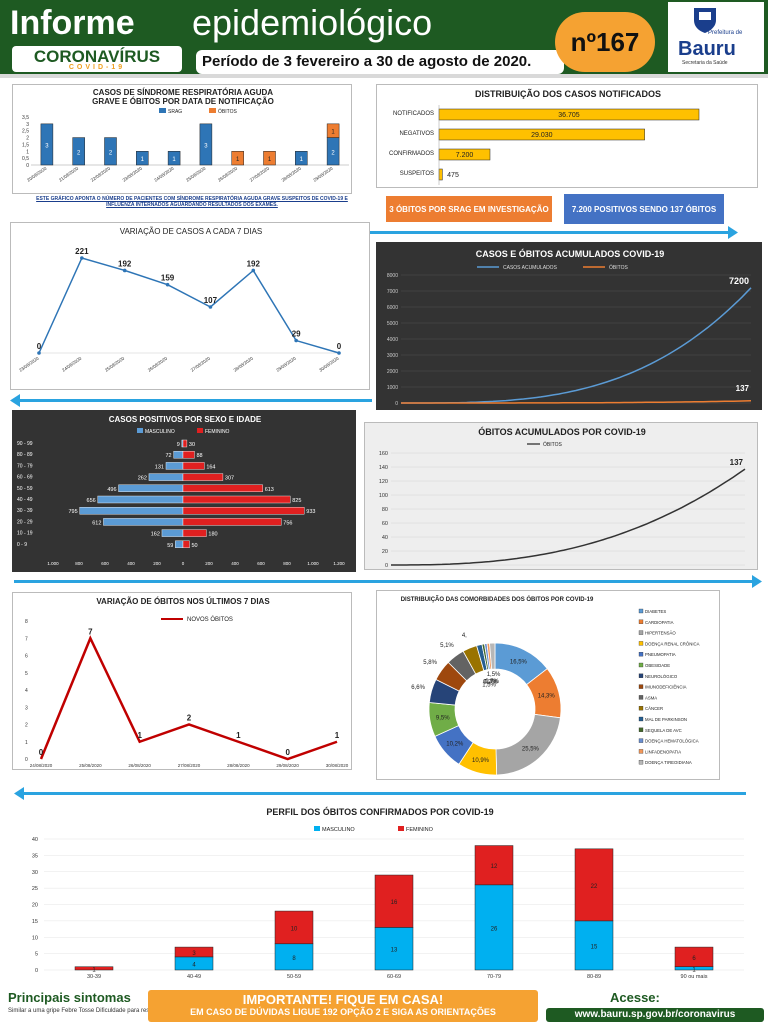  What do you see at coordinates (228, 173) in the screenshot?
I see `x-tick: 26/08/2020` at bounding box center [228, 173].